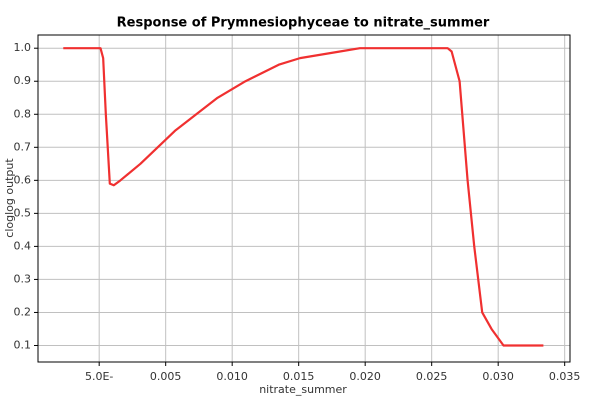 This screenshot has height=400, width=600. Describe the element at coordinates (299, 376) in the screenshot. I see `x-tick-label: 0.015` at that location.